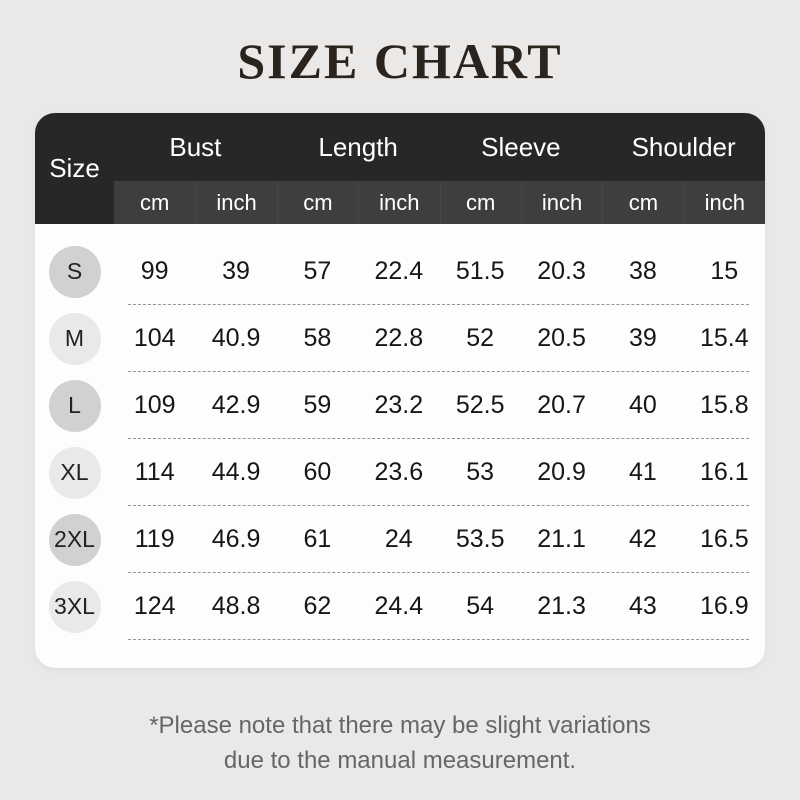 The width and height of the screenshot is (800, 800). I want to click on table-row: XL 114 44.9 60 23.6 53 20.9 41 16.1, so click(400, 472).